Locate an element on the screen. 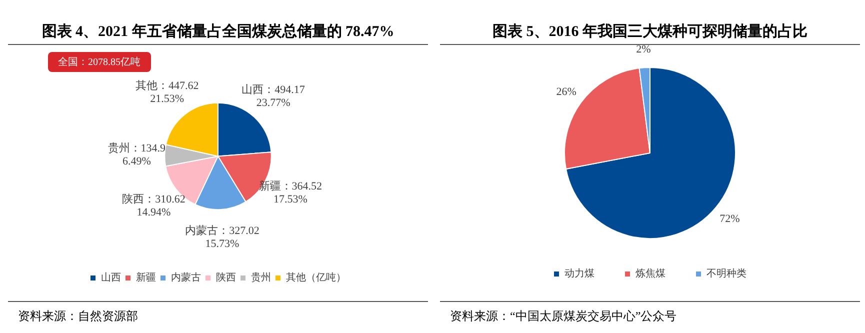  text: 资料来源：自然资源部 is located at coordinates (218, 313).